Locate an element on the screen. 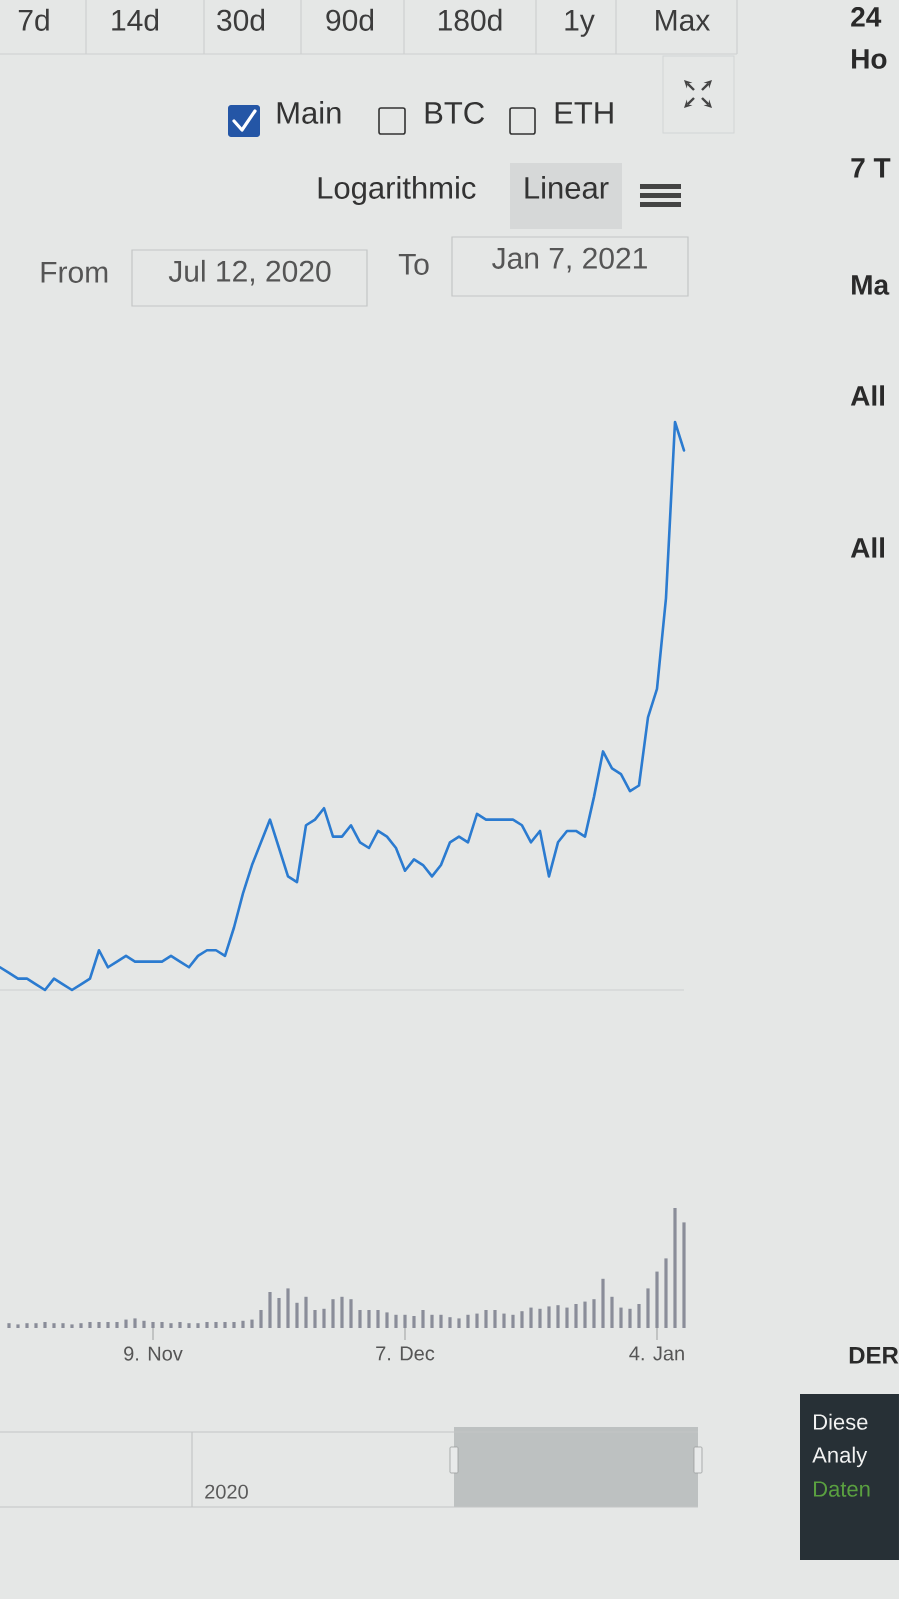 The height and width of the screenshot is (1599, 899). text: Ho is located at coordinates (869, 59).